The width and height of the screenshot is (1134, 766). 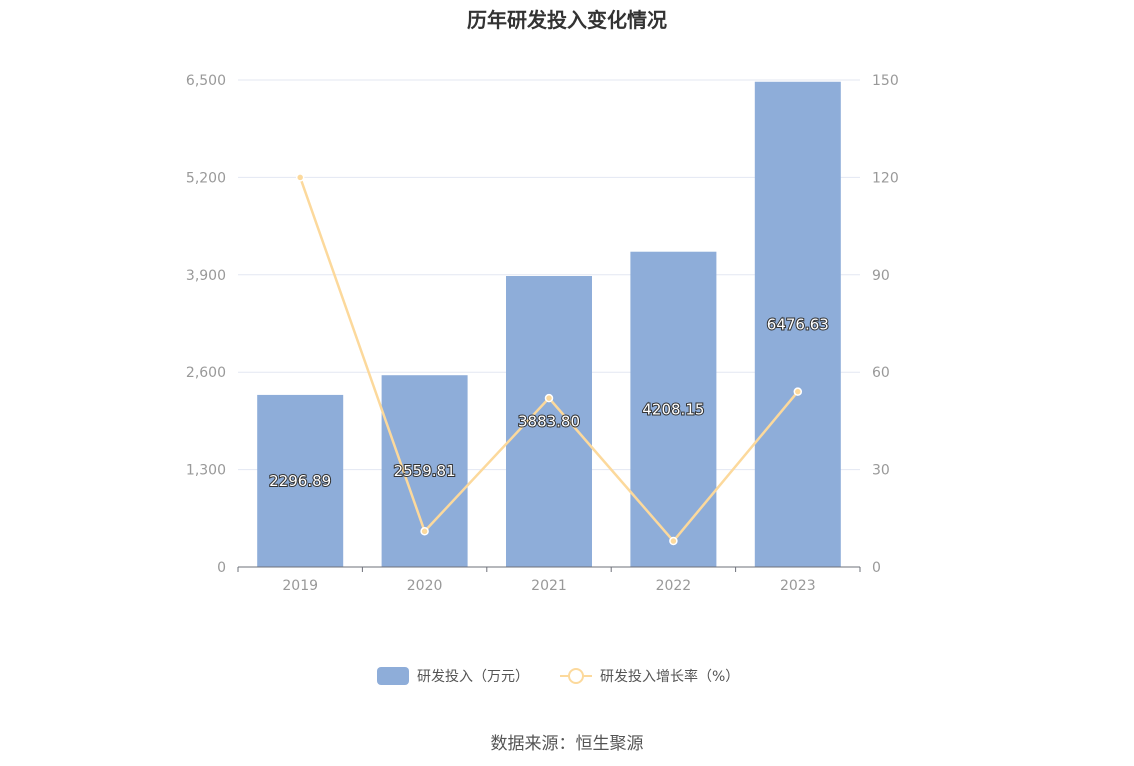 What do you see at coordinates (567, 20) in the screenshot?
I see `chart-title: 历年研发投入变化情况` at bounding box center [567, 20].